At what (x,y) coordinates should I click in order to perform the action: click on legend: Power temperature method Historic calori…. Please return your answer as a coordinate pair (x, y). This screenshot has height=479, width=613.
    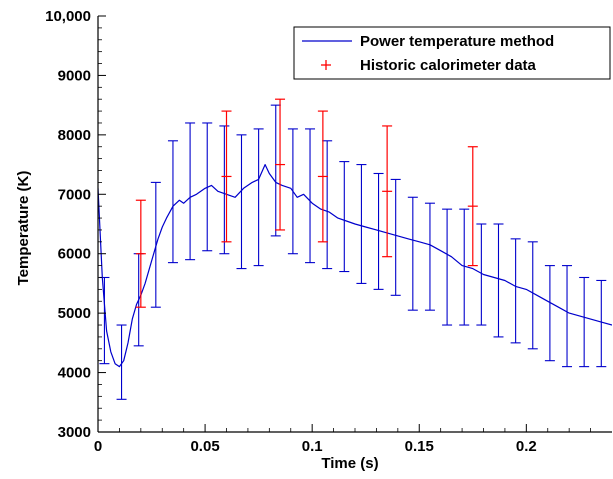
    Looking at the image, I should click on (452, 53).